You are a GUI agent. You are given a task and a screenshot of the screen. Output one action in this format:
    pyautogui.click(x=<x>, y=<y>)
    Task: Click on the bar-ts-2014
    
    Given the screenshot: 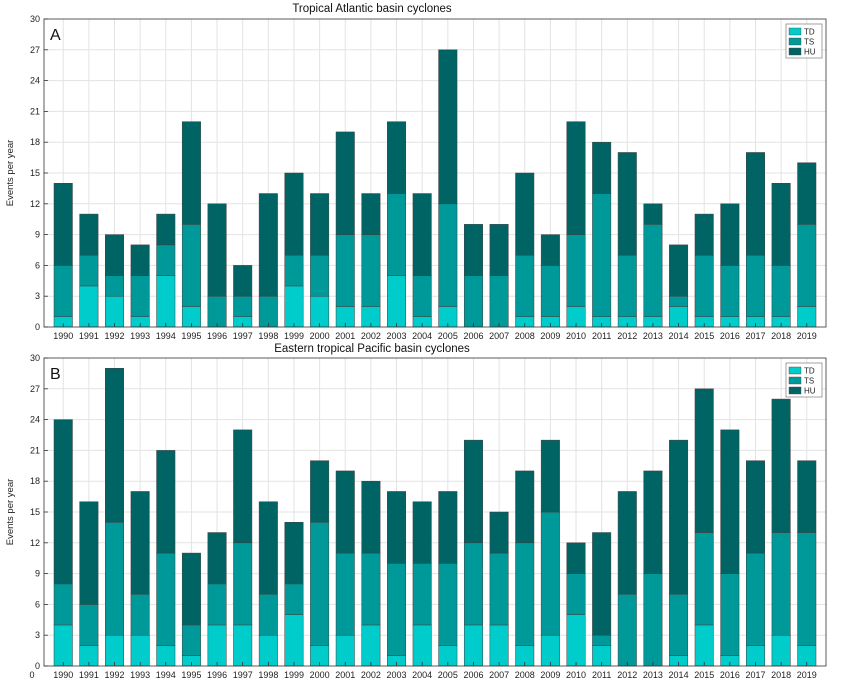 What is the action you would take?
    pyautogui.click(x=679, y=624)
    